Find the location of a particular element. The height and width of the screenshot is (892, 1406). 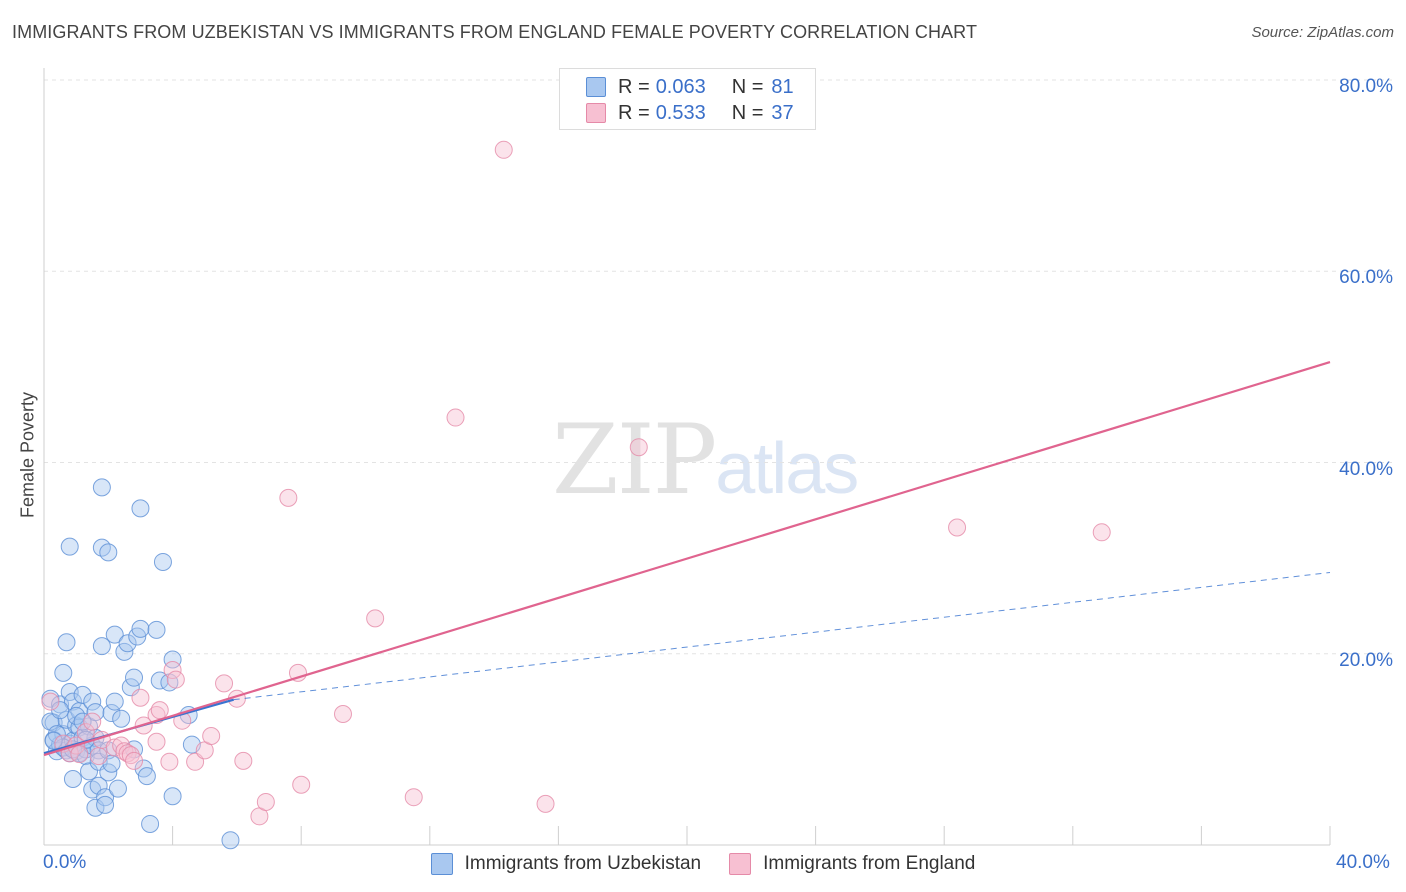

y-tick-label: 80.0% is located at coordinates (1366, 86).